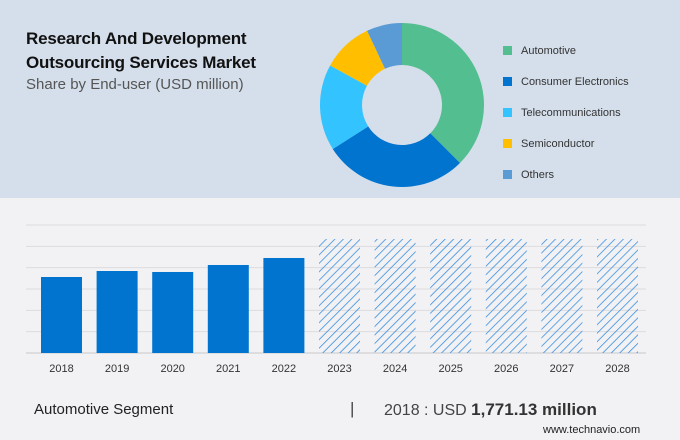  What do you see at coordinates (104, 409) in the screenshot?
I see `segment-label: Automotive Segment` at bounding box center [104, 409].